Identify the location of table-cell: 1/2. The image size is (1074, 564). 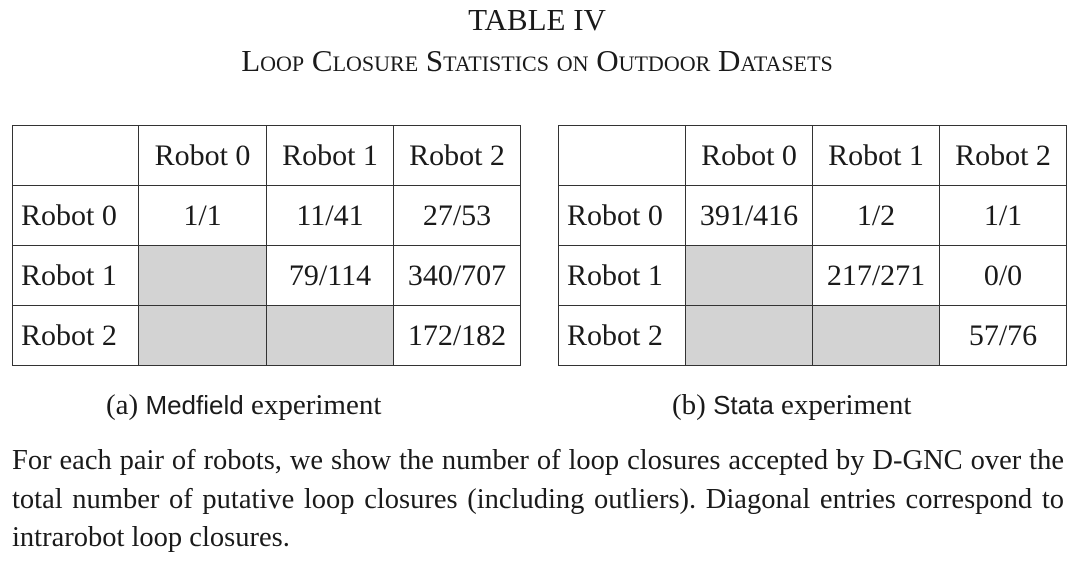
(876, 215).